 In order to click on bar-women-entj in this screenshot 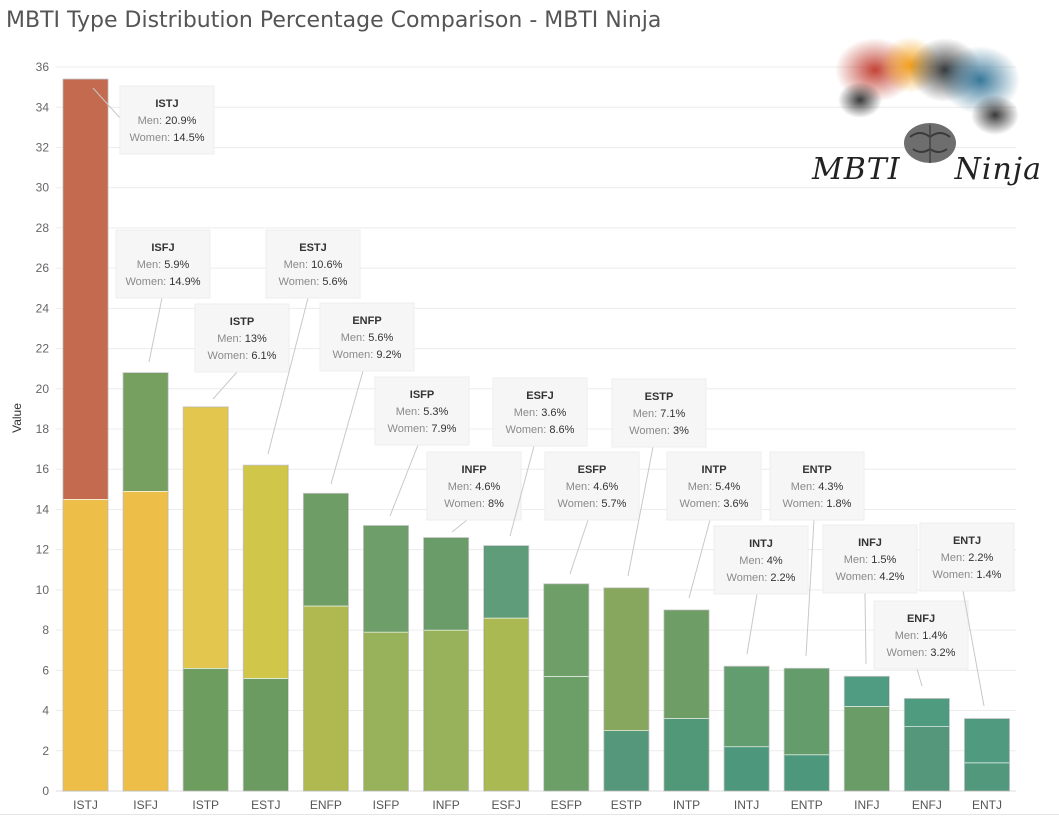, I will do `click(987, 777)`.